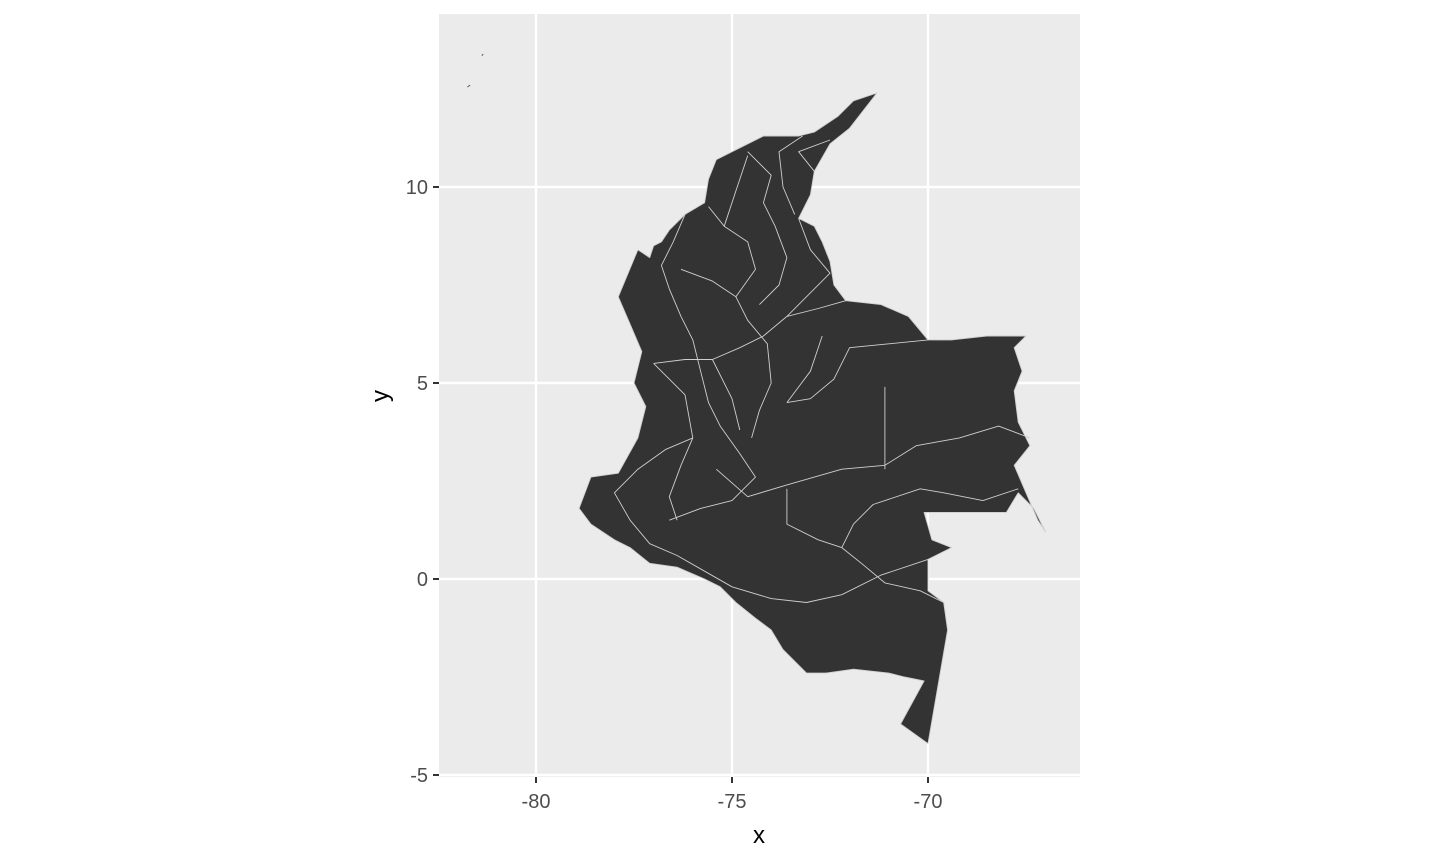  What do you see at coordinates (759, 835) in the screenshot?
I see `x-axis-title: x` at bounding box center [759, 835].